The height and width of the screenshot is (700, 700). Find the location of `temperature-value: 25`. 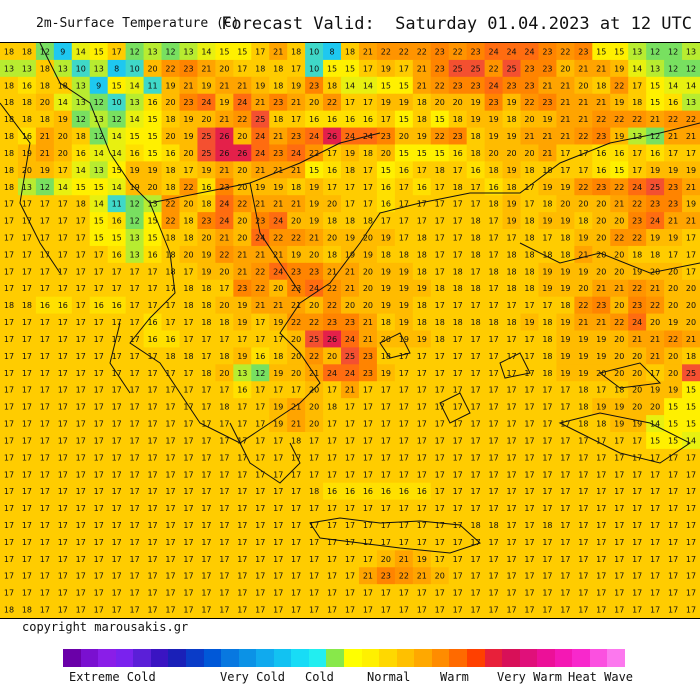

temperature-value: 25 is located at coordinates (260, 119).